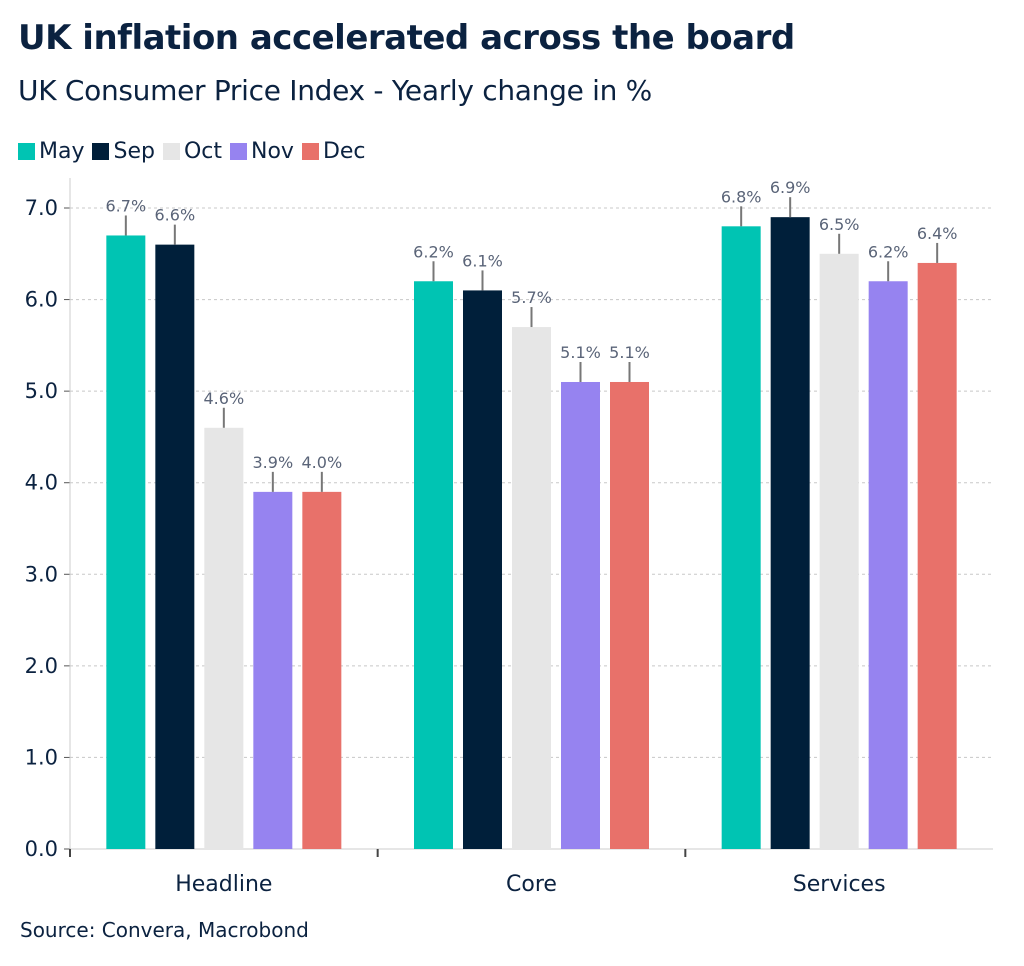  Describe the element at coordinates (531, 297) in the screenshot. I see `data-label: 5.7%` at that location.